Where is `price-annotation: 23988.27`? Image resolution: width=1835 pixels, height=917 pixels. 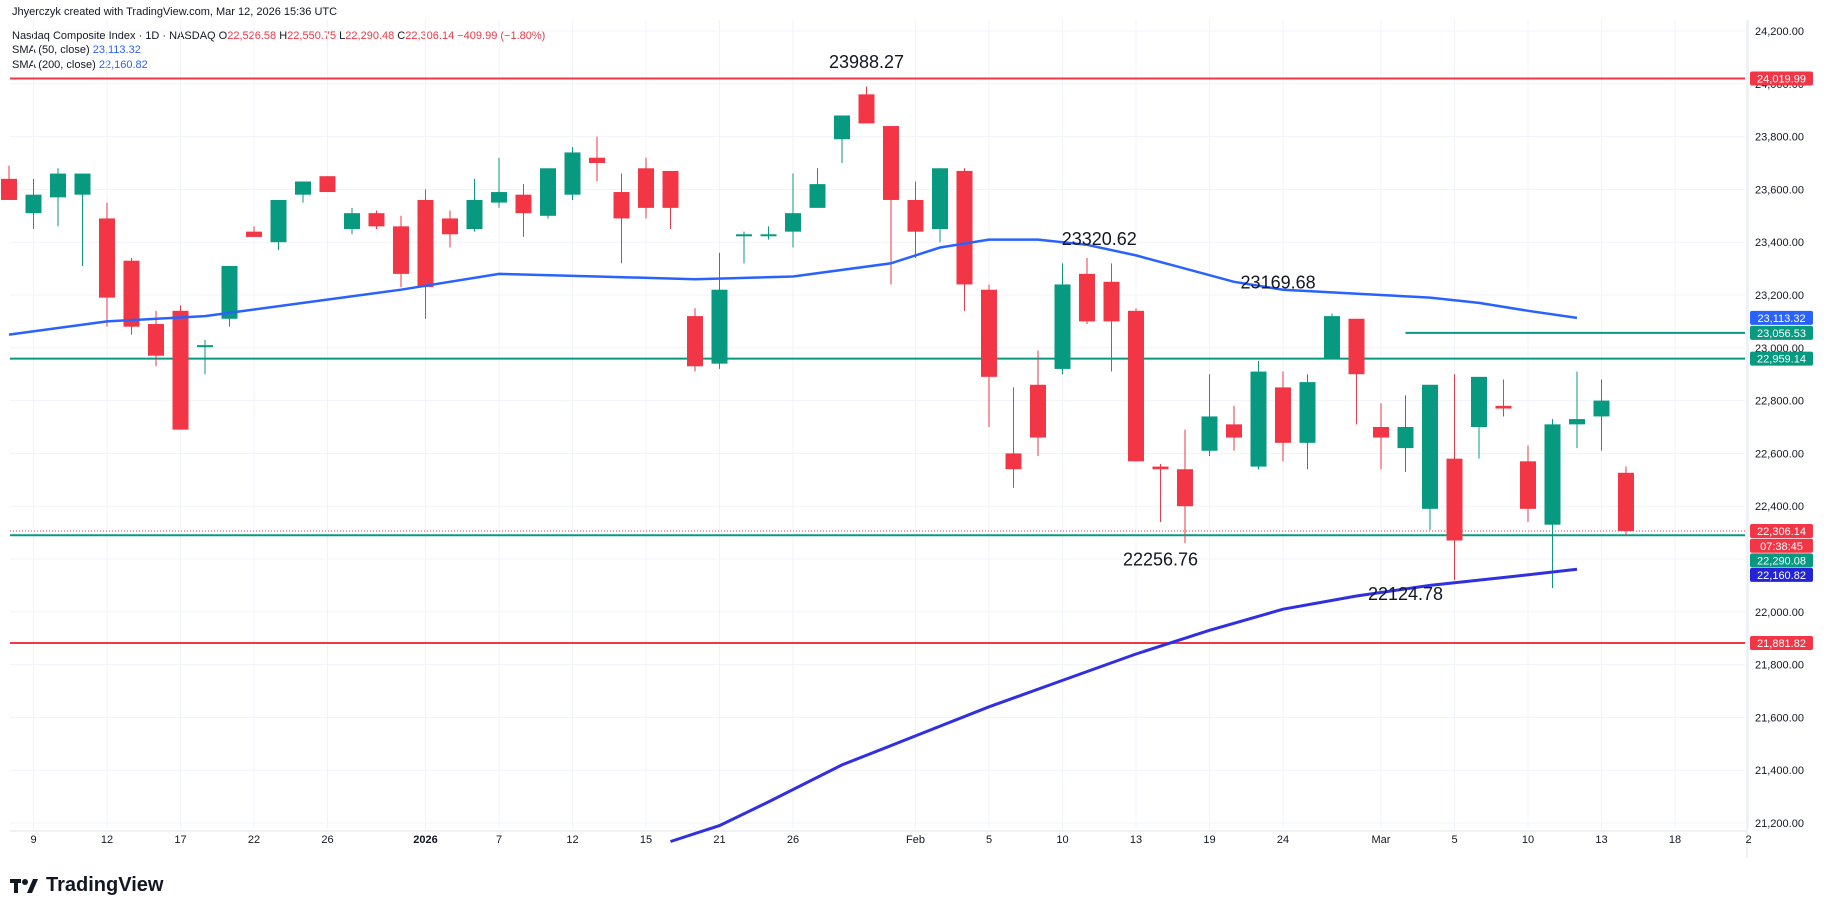 price-annotation: 23988.27 is located at coordinates (866, 62).